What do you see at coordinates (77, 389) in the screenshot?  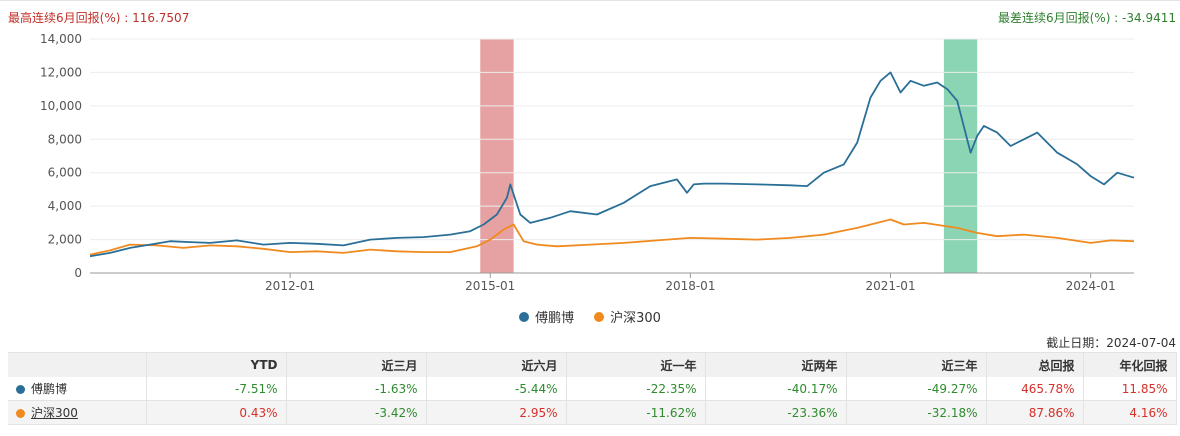 I see `row-name-cell: 傅鹏博` at bounding box center [77, 389].